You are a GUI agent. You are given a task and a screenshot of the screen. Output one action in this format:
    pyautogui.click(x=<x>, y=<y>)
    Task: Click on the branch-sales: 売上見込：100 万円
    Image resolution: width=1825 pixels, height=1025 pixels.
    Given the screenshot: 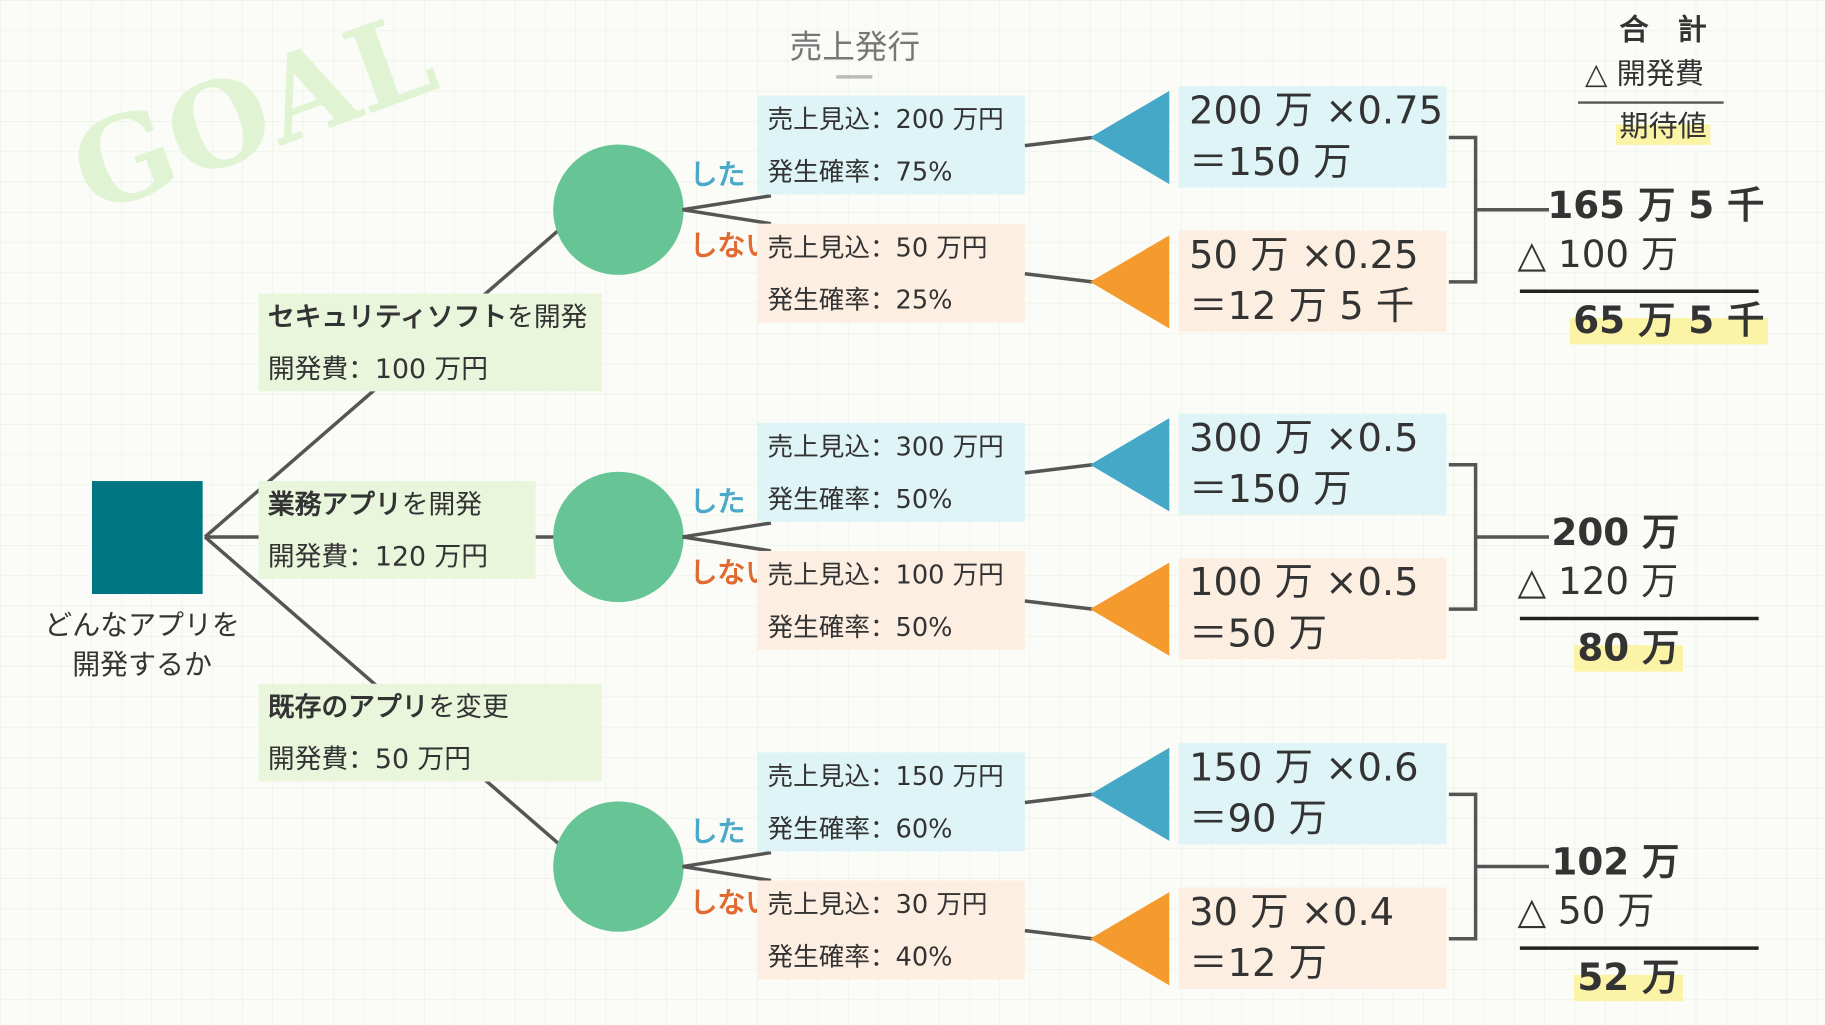 What is the action you would take?
    pyautogui.click(x=886, y=576)
    